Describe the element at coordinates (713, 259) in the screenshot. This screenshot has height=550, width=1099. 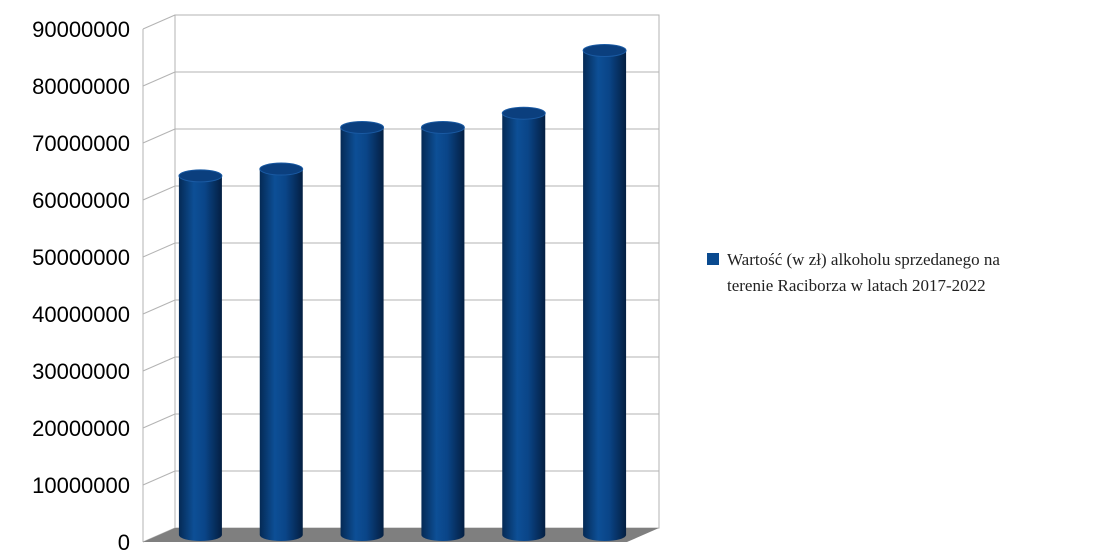
I see `legend-swatch` at that location.